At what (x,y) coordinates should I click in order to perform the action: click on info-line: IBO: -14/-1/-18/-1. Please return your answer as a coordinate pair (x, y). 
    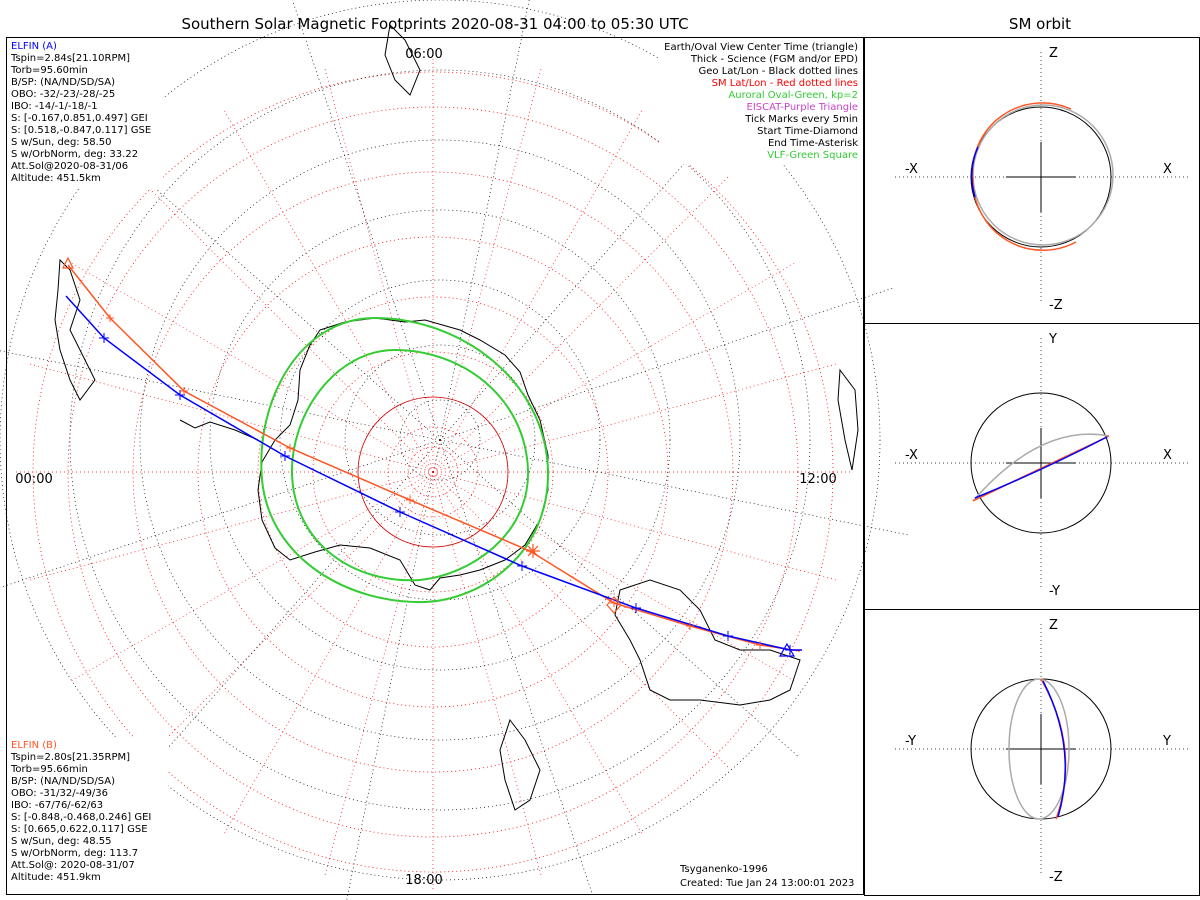
    Looking at the image, I should click on (54, 106).